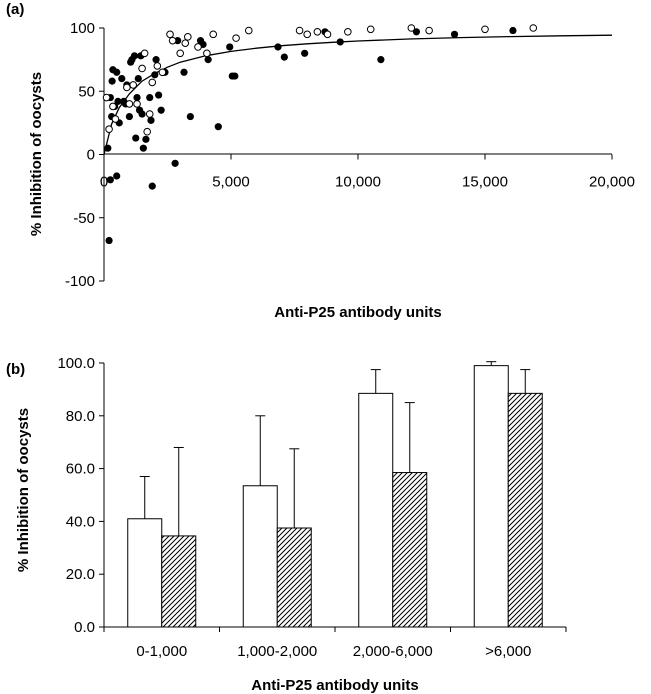 The image size is (651, 694). Describe the element at coordinates (393, 651) in the screenshot. I see `panel-b-category-label: 2,000-6,000` at that location.